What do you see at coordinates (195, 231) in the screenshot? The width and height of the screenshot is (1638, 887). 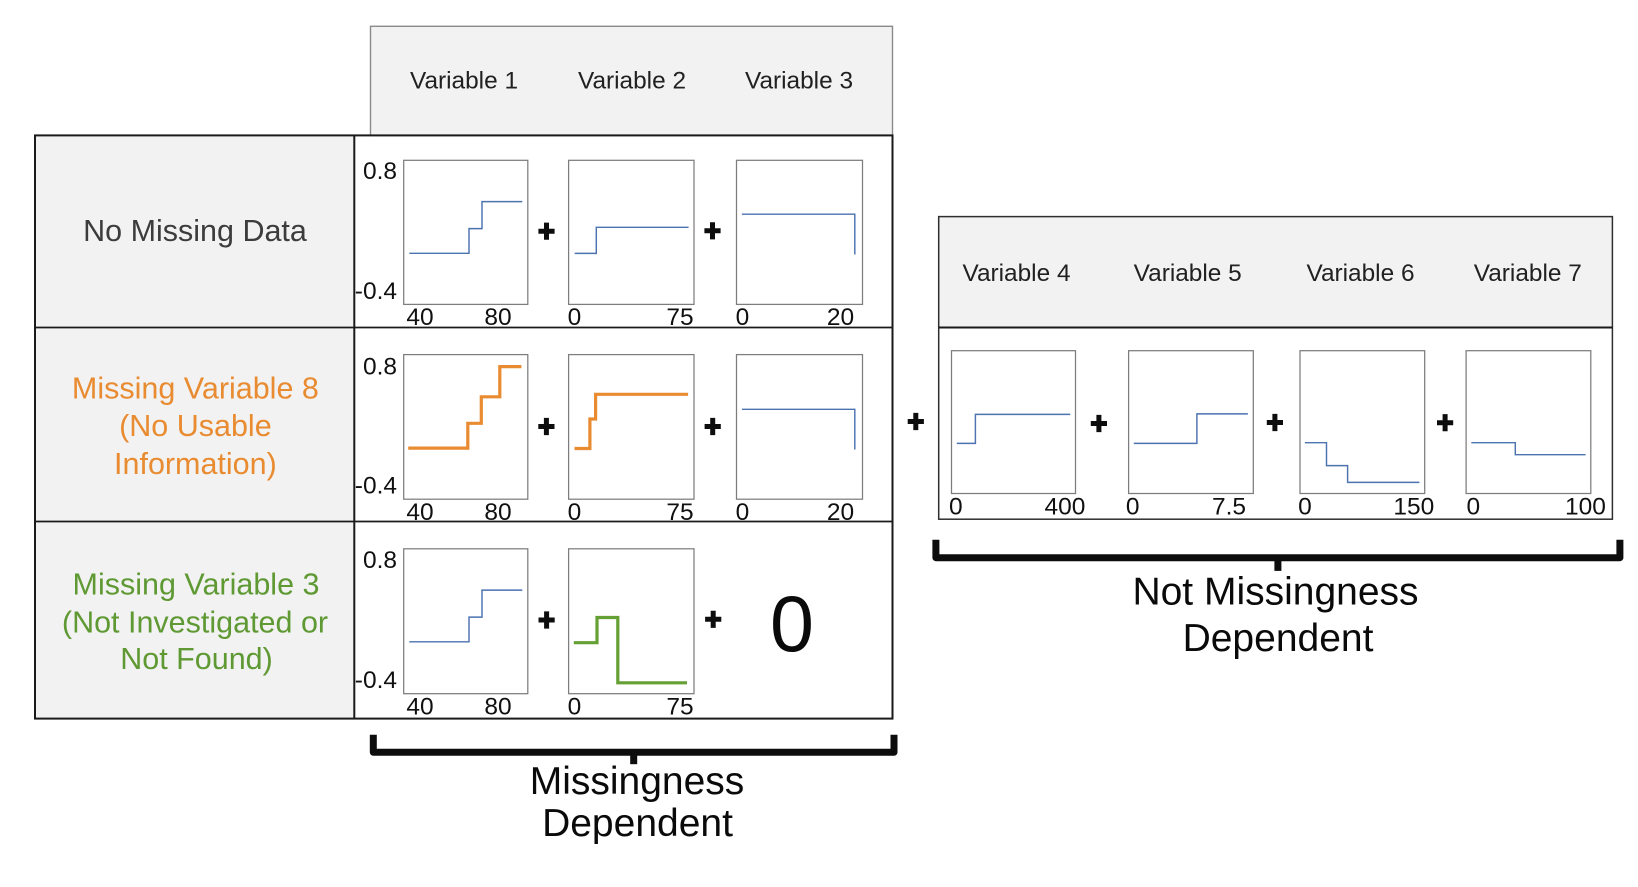 I see `svg-text: No Missing Data` at bounding box center [195, 231].